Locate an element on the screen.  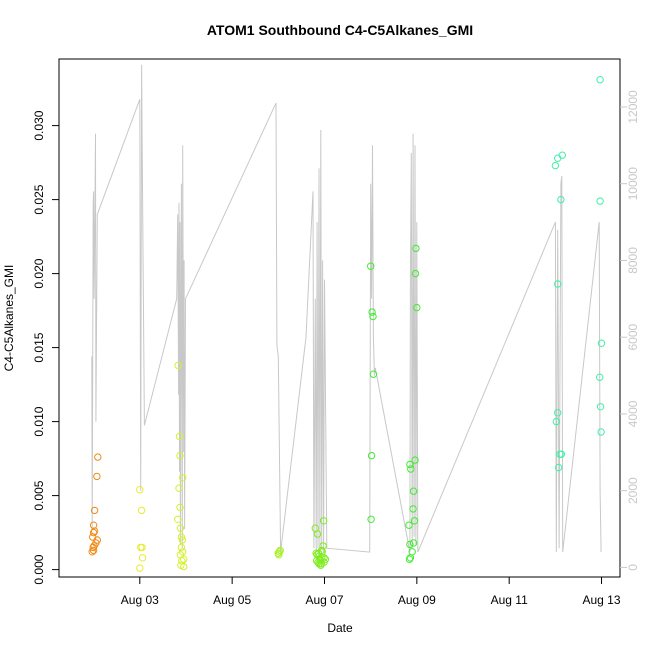
y2-tick-label: 2000 is located at coordinates (633, 490).